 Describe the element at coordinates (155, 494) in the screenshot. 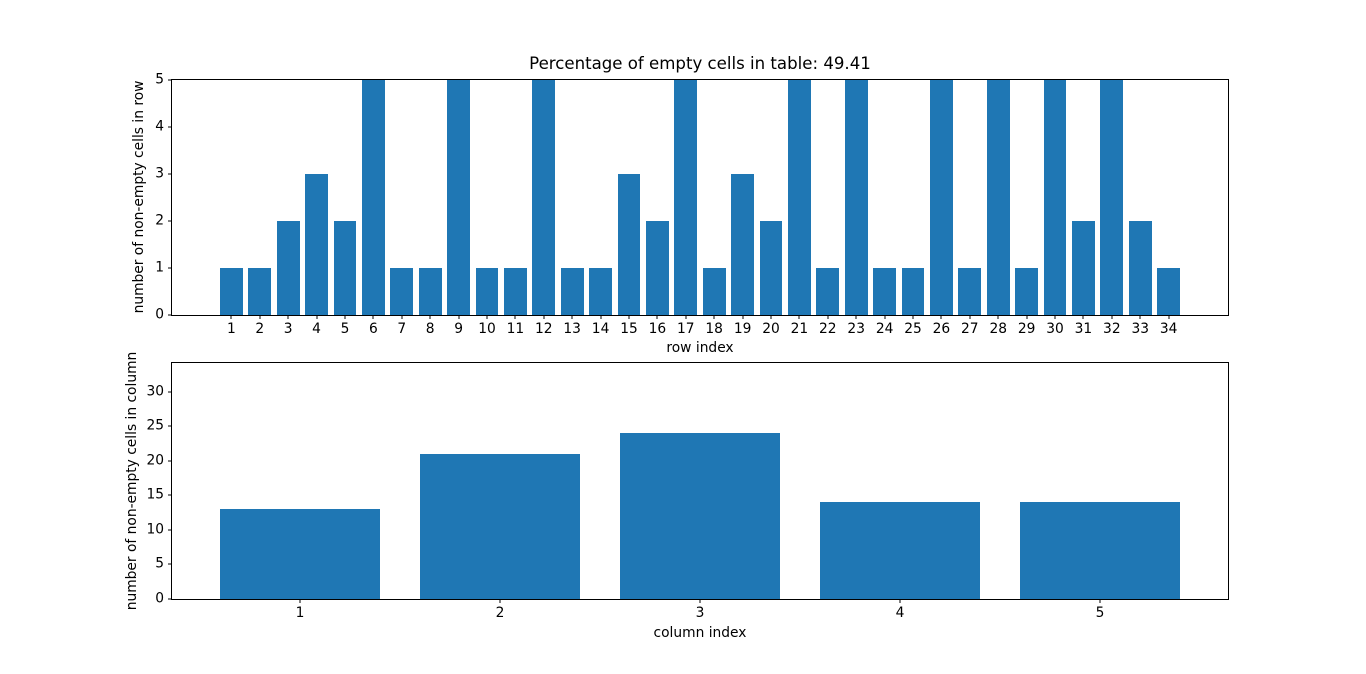

I see `y-tick-label: 15` at that location.